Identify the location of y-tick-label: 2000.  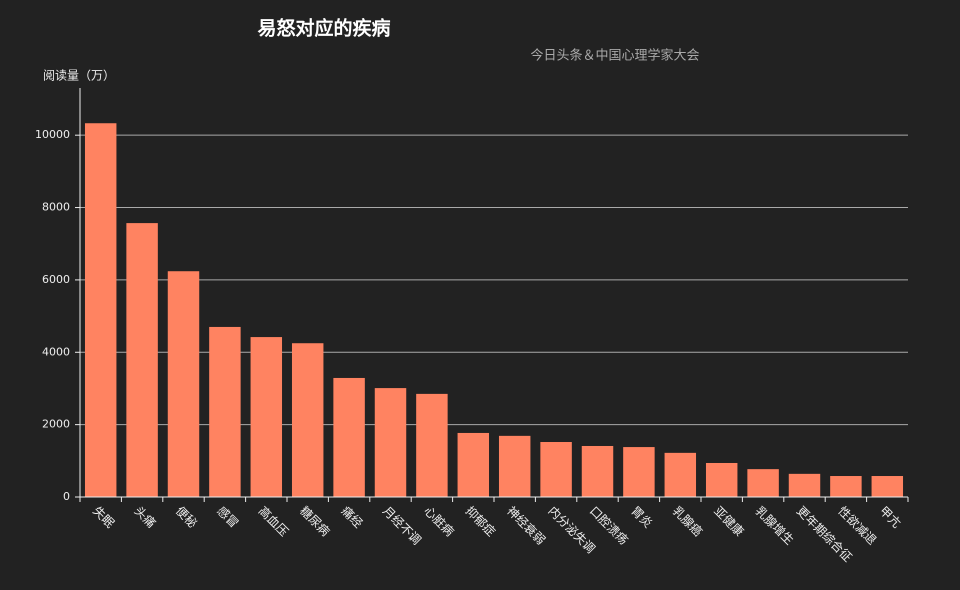
(56, 424).